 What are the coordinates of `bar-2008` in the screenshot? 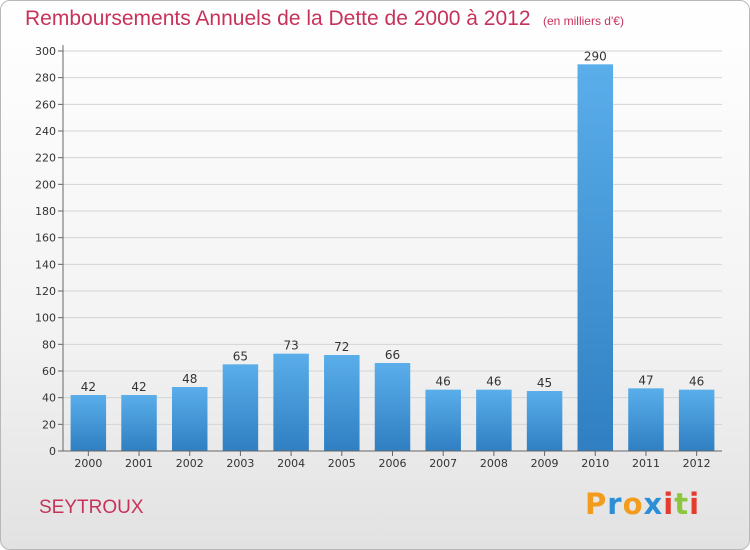 It's located at (494, 420).